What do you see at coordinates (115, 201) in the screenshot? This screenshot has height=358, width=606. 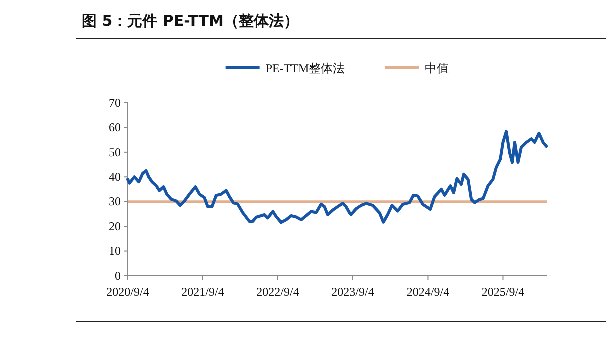 I see `y-tick-label: 30` at bounding box center [115, 201].